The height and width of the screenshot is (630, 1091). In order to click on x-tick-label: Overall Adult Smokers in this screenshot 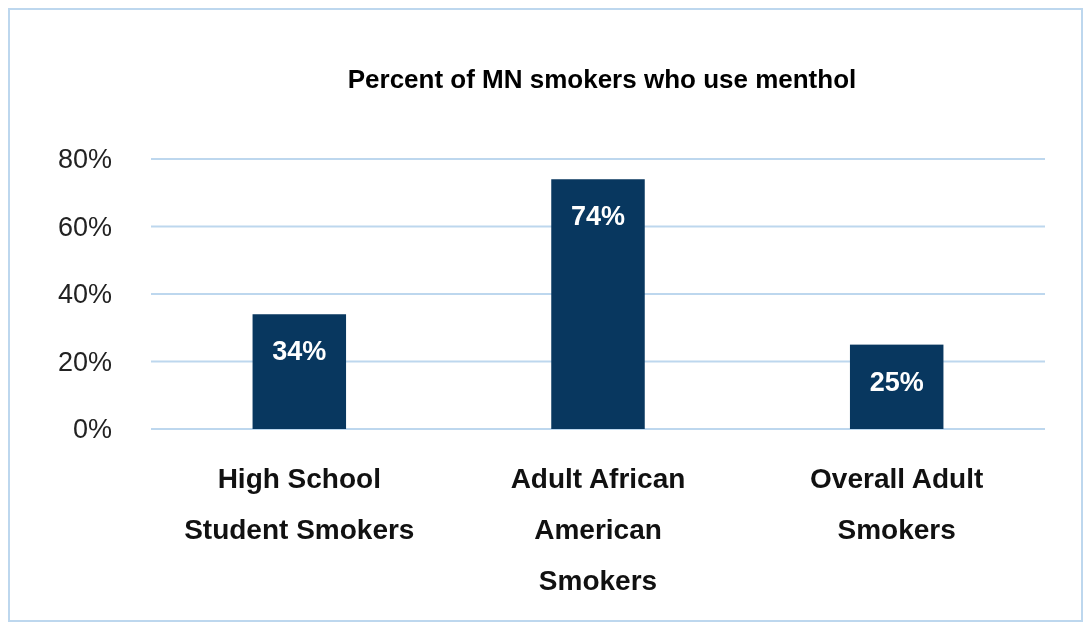, I will do `click(897, 504)`.